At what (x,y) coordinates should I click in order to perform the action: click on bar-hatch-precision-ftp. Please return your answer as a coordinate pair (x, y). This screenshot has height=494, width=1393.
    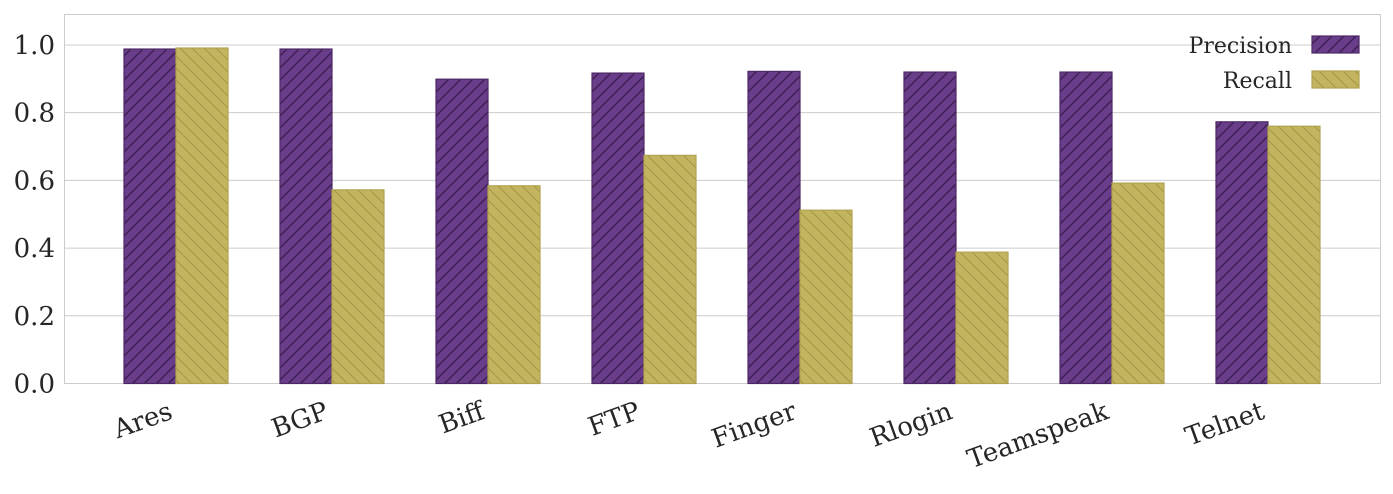
    Looking at the image, I should click on (618, 228).